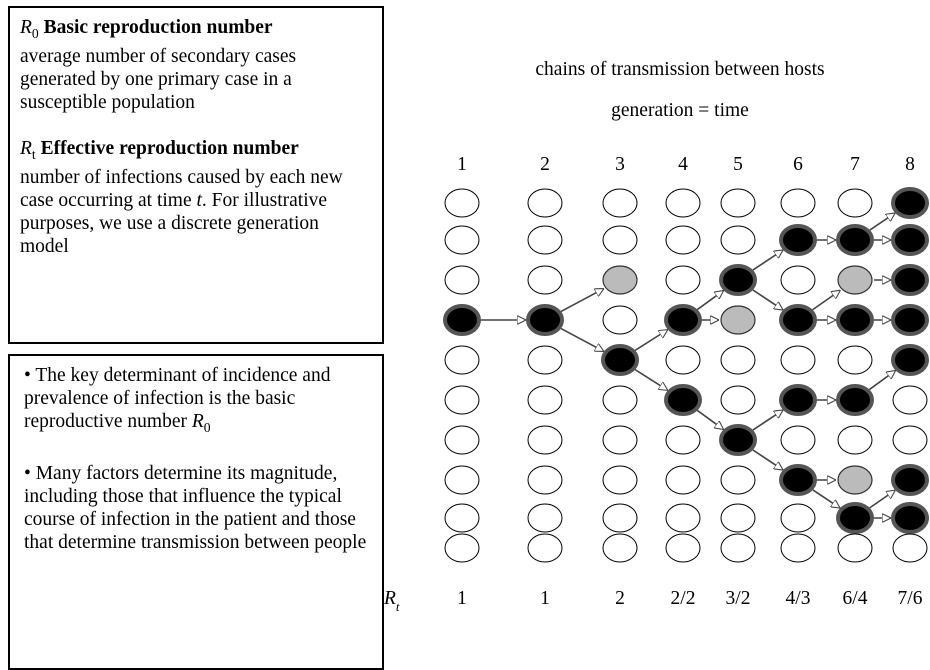  What do you see at coordinates (158, 27) in the screenshot?
I see `term: Basic reproduction number` at bounding box center [158, 27].